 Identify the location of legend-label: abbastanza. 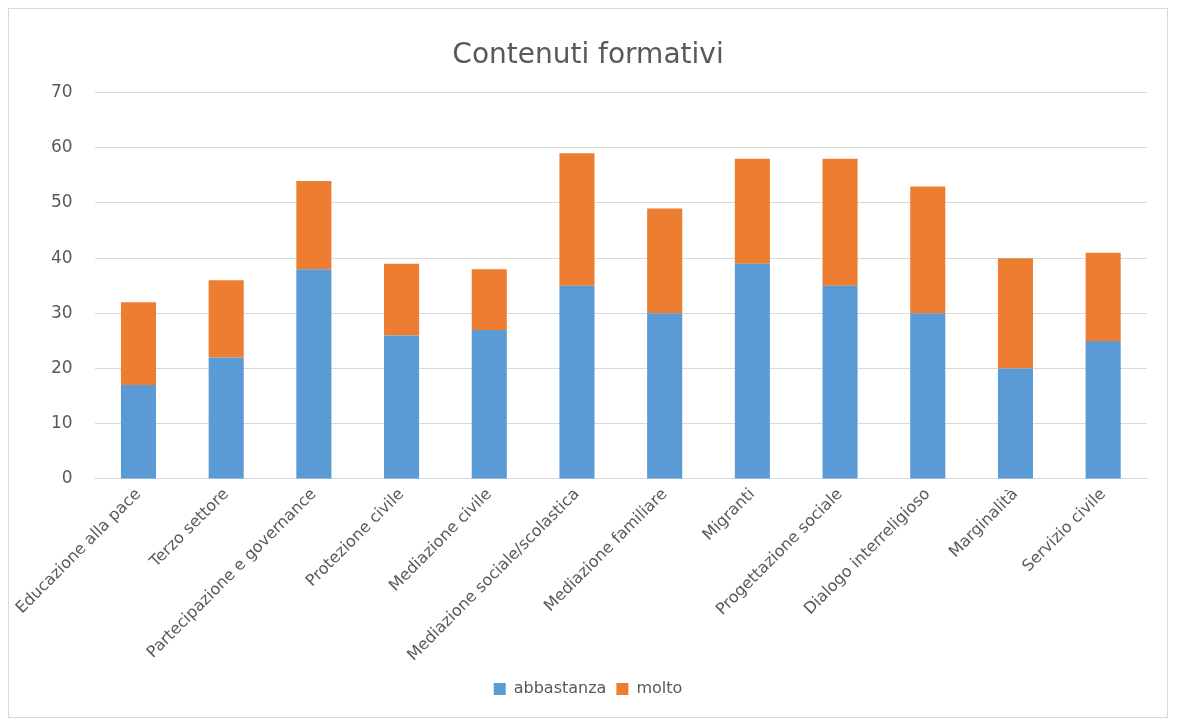
(560, 688).